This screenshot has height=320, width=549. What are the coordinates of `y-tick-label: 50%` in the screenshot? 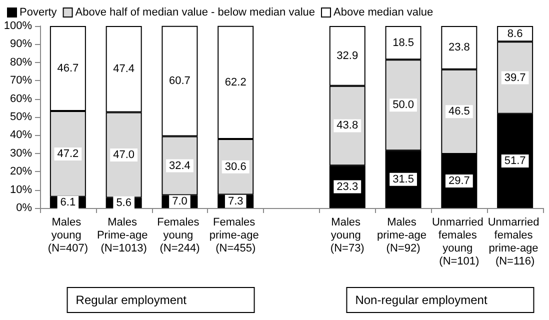 It's located at (21, 117).